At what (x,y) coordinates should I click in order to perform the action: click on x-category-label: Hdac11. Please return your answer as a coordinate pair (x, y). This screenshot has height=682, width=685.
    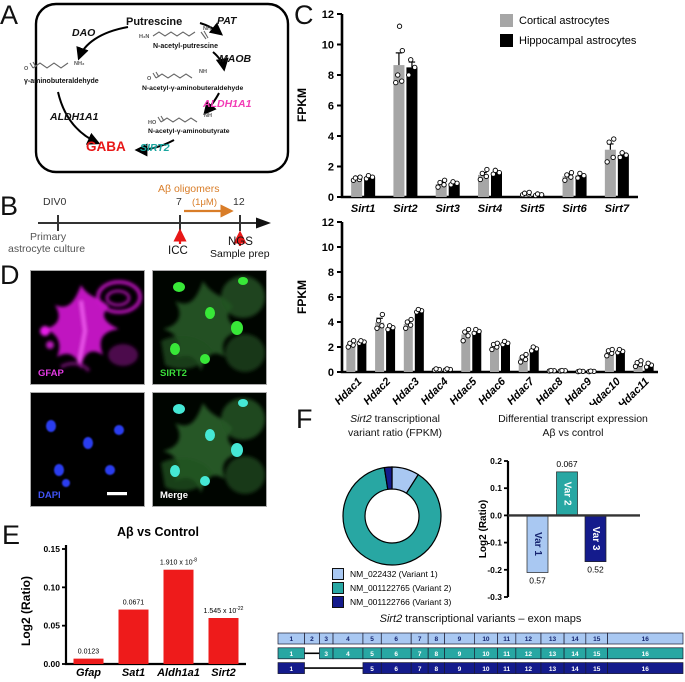
    Looking at the image, I should click on (634, 390).